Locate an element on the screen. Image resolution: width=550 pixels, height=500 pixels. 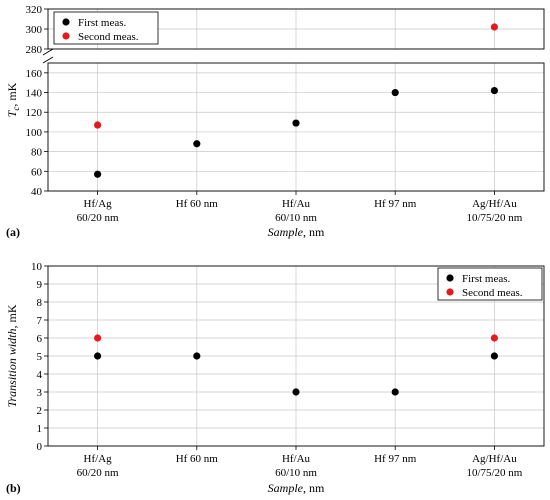
y-axis-label: Tc, mK is located at coordinates (13, 99).